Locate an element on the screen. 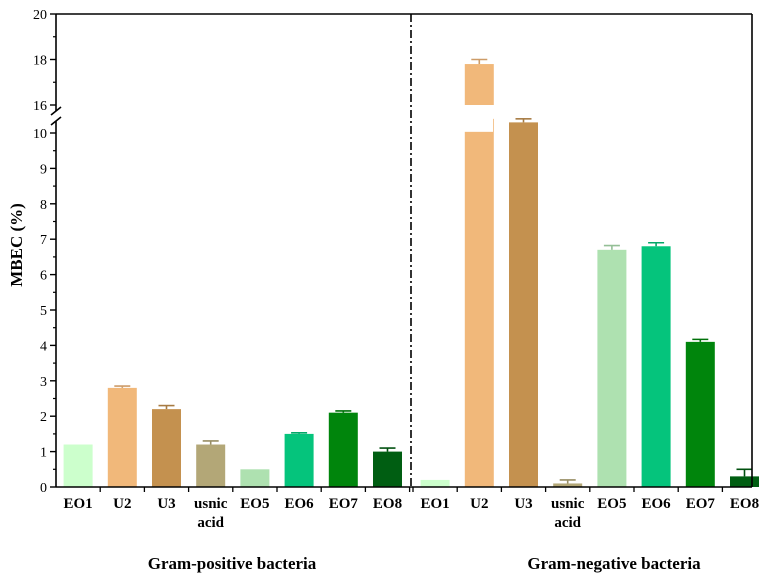  bar-gram-positive-eo1 is located at coordinates (78, 465).